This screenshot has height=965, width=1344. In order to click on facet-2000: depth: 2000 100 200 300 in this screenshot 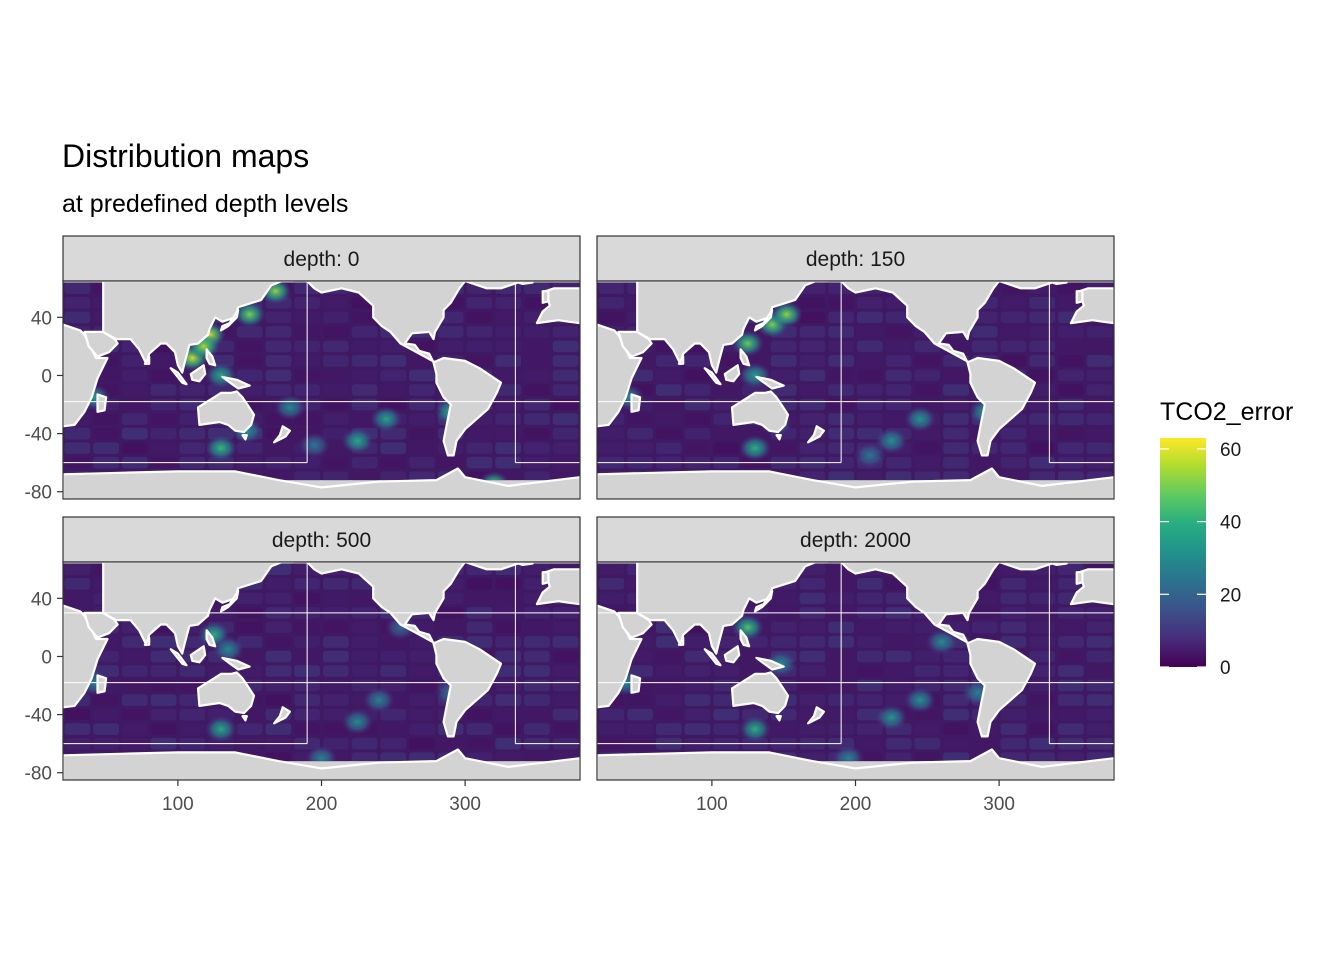, I will do `click(855, 665)`.